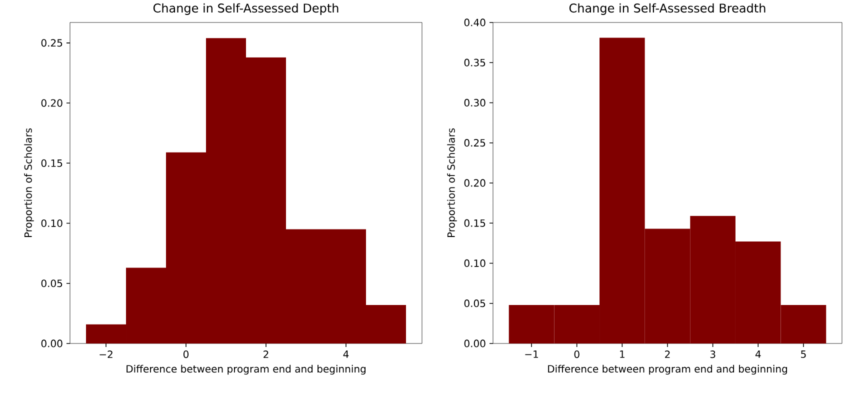  I want to click on y-tick-label: 0.35, so click(475, 62).